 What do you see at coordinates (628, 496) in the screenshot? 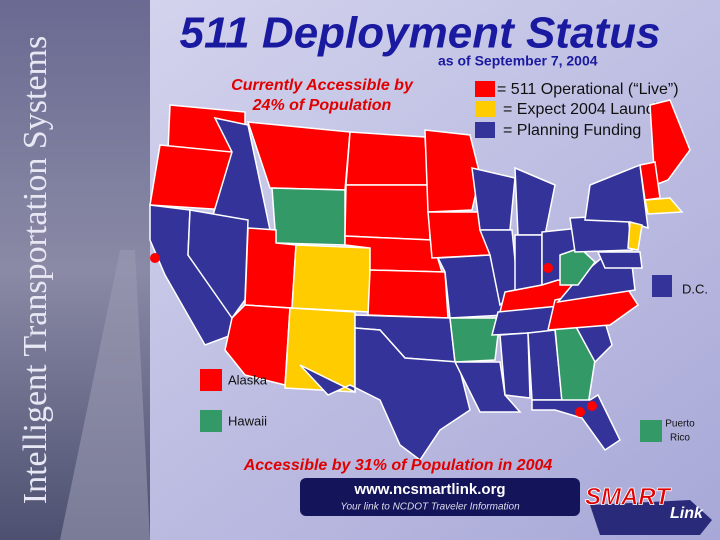
I see `logo-main: SMART` at bounding box center [628, 496].